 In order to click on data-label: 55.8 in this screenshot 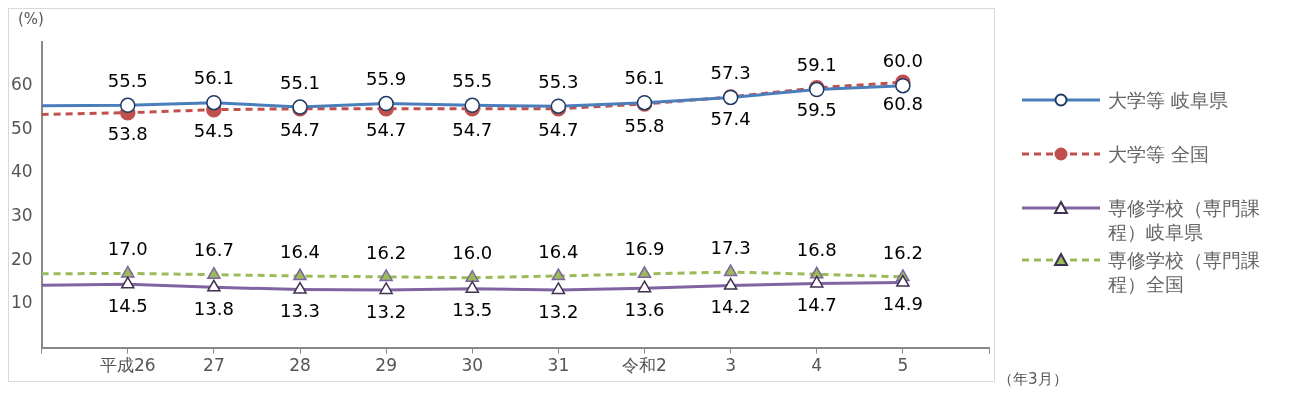, I will do `click(644, 125)`.